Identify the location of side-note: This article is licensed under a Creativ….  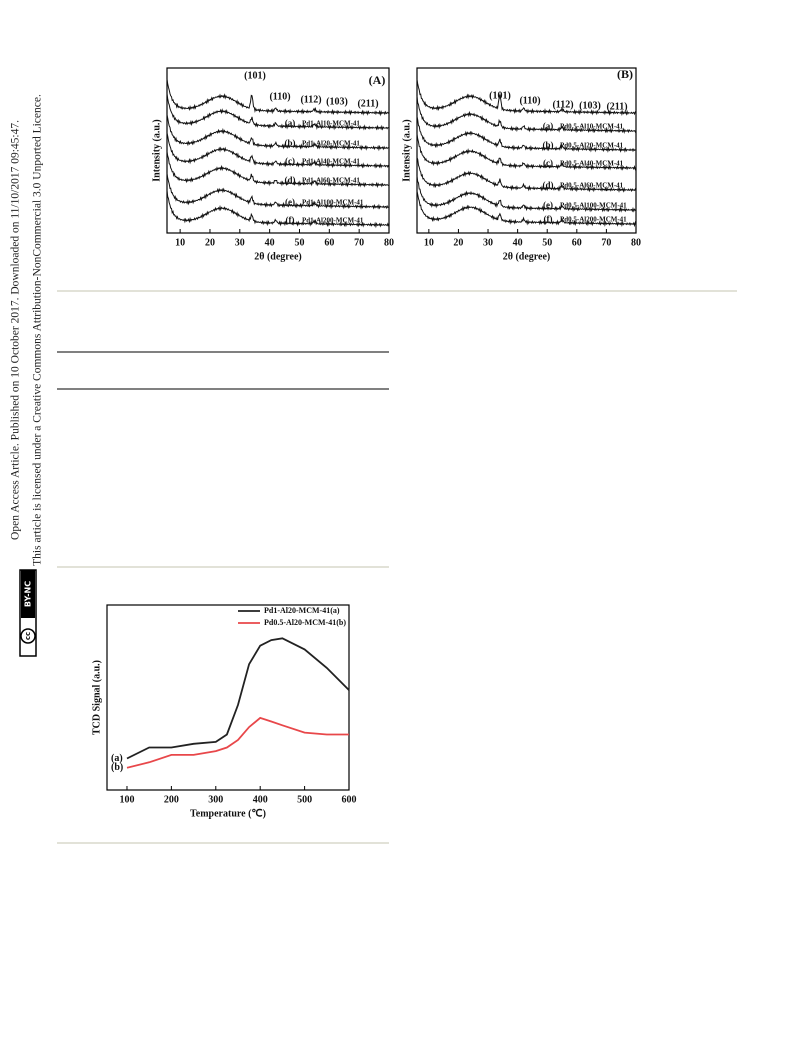
(38, 330).